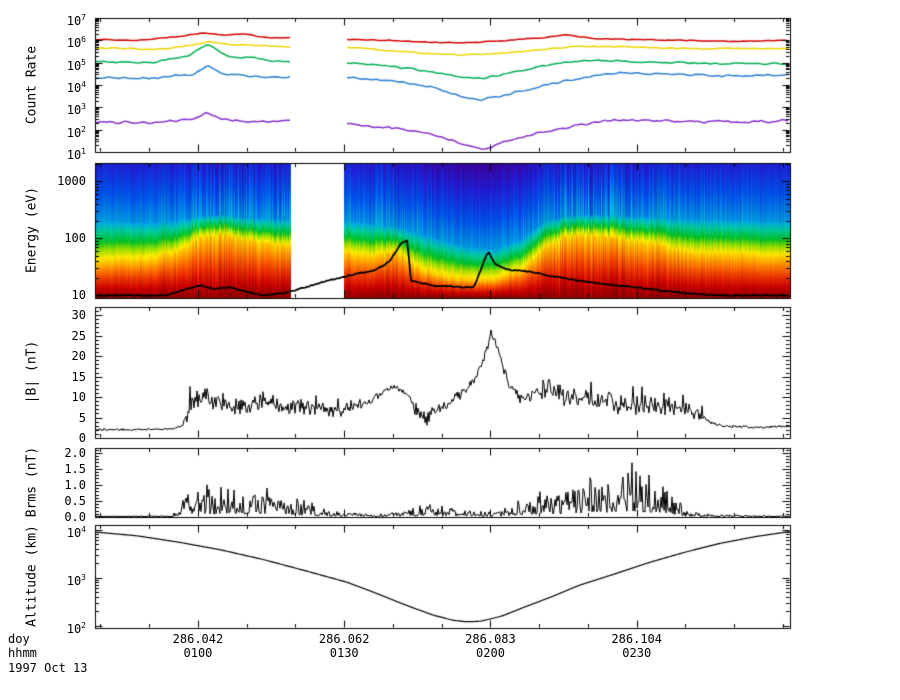  What do you see at coordinates (22, 653) in the screenshot?
I see `hhmm-axis-caption: hhmm` at bounding box center [22, 653].